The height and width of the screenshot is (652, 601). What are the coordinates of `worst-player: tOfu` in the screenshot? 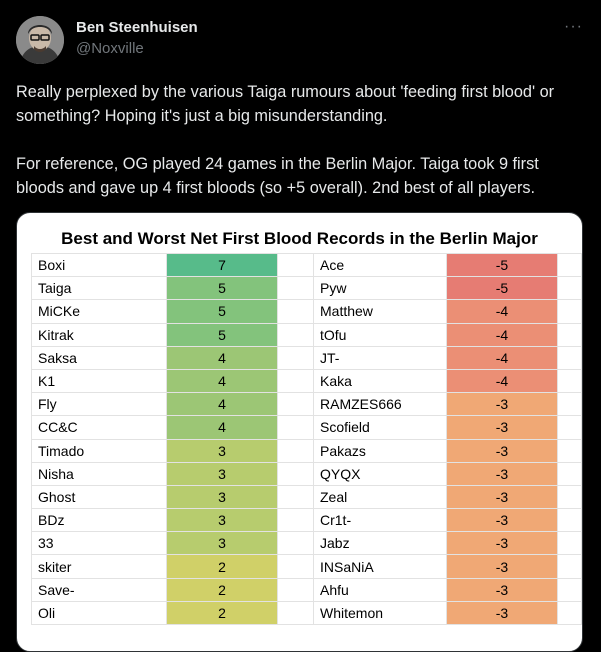 It's located at (380, 334).